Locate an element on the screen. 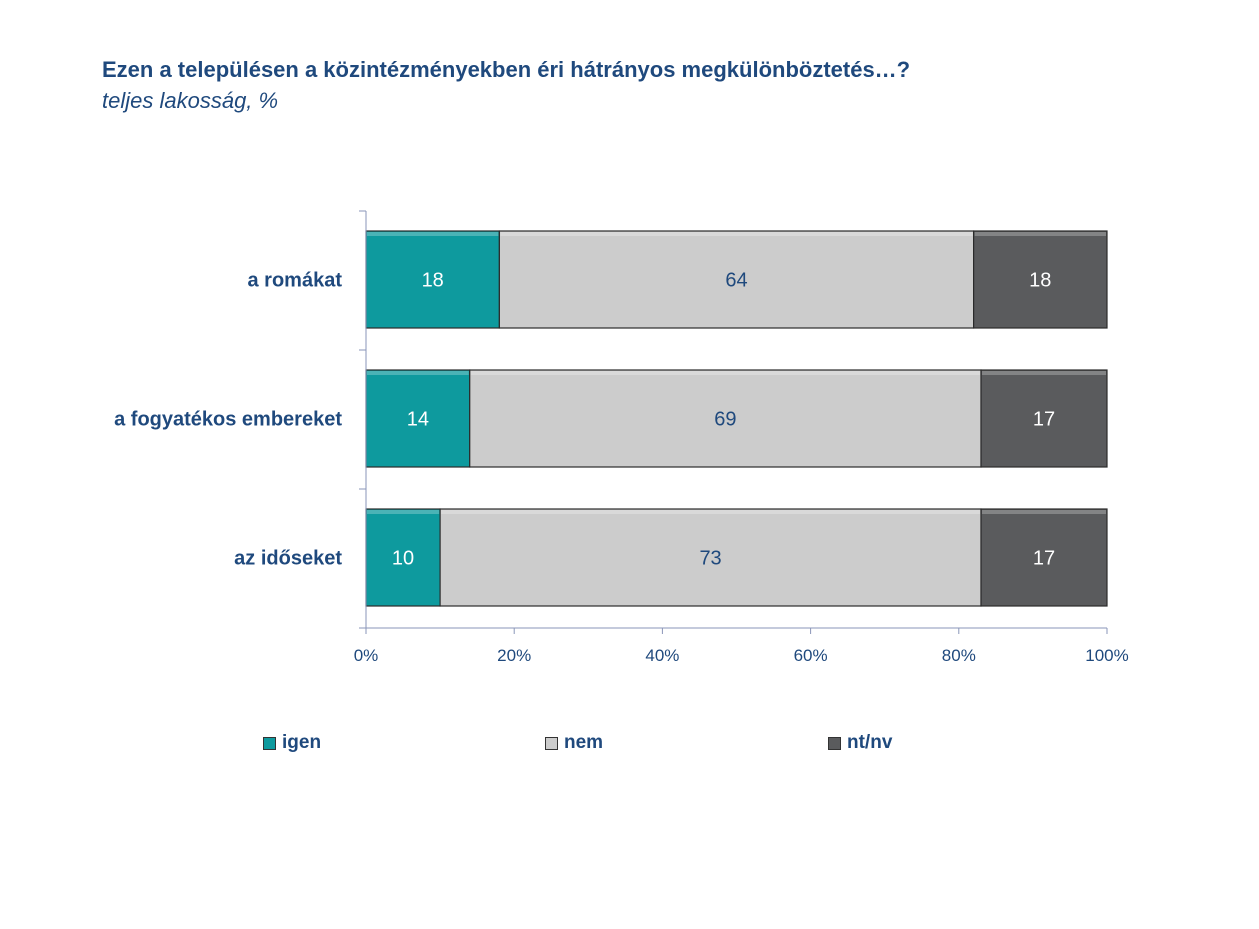 This screenshot has height=929, width=1259. category-label-3: az időseket is located at coordinates (288, 559).